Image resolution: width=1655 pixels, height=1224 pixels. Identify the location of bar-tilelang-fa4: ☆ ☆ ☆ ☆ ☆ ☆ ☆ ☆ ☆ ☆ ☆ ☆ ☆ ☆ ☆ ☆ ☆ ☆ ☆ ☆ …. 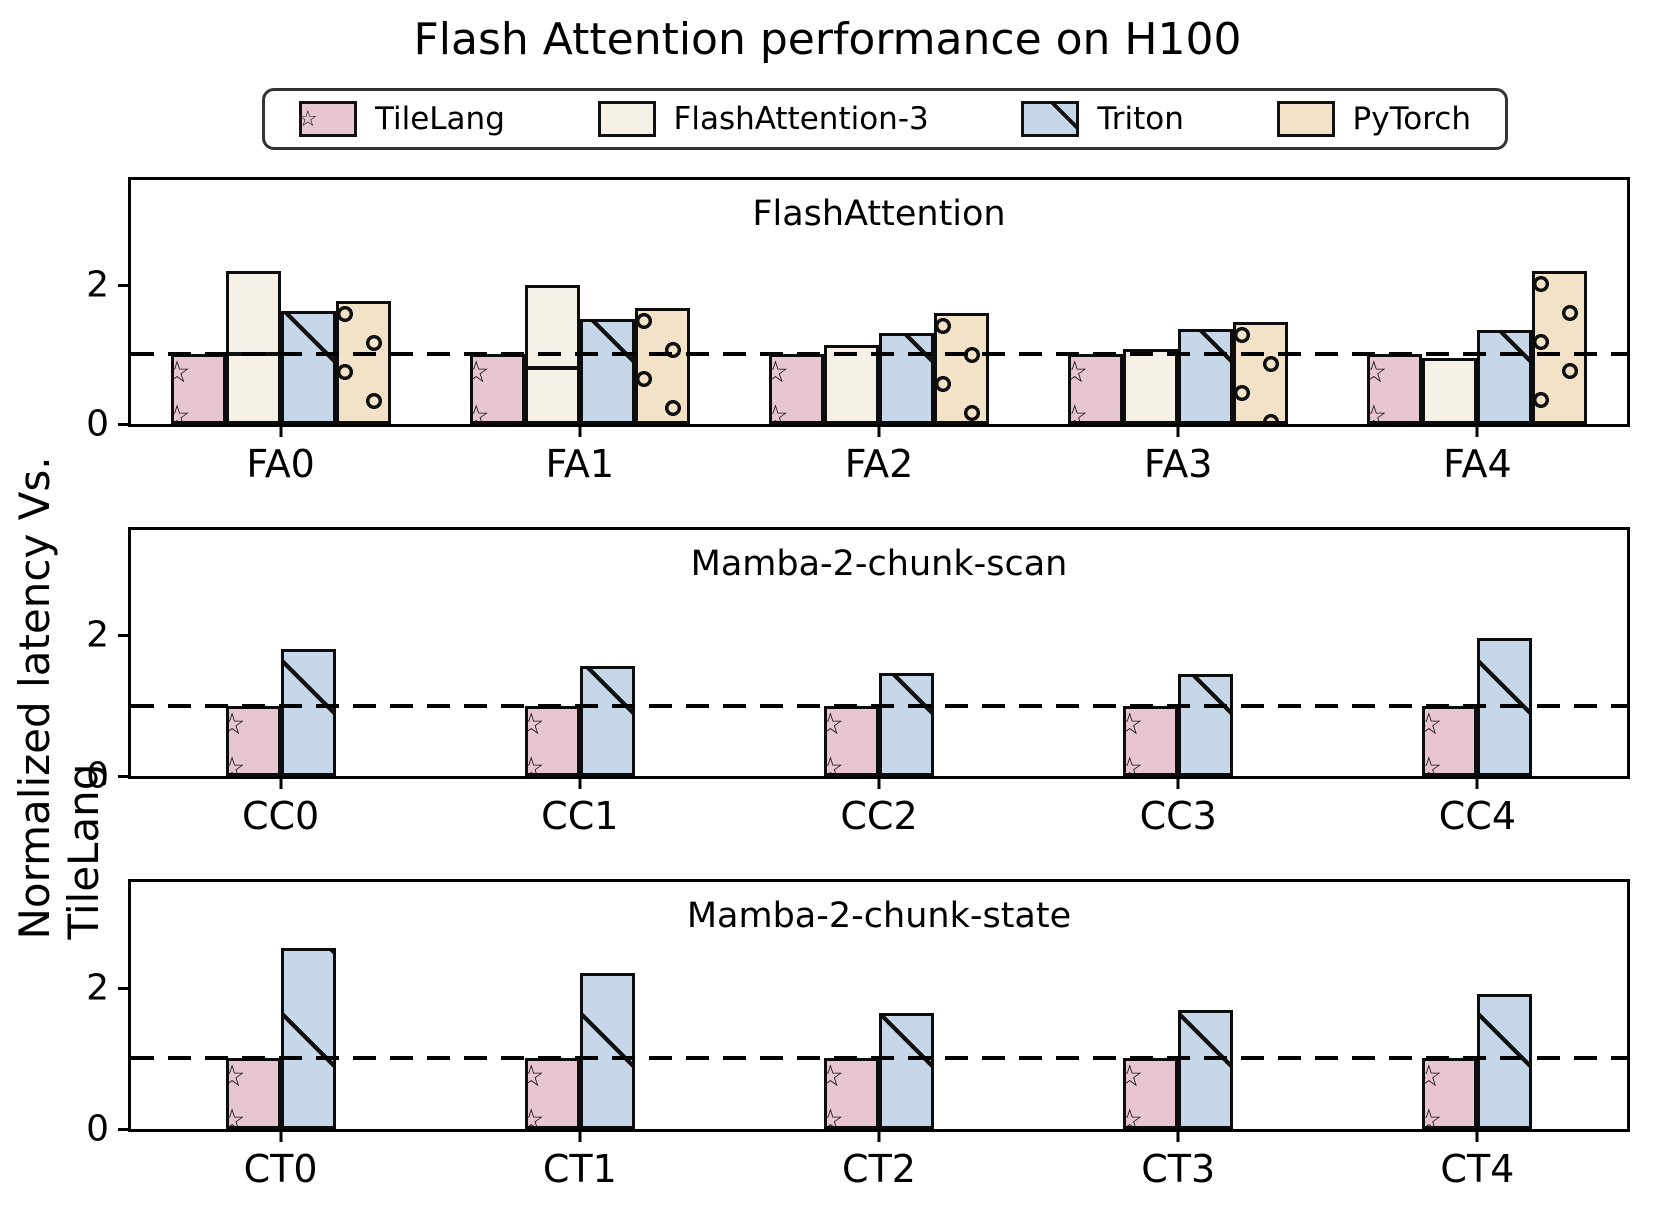
(1395, 389).